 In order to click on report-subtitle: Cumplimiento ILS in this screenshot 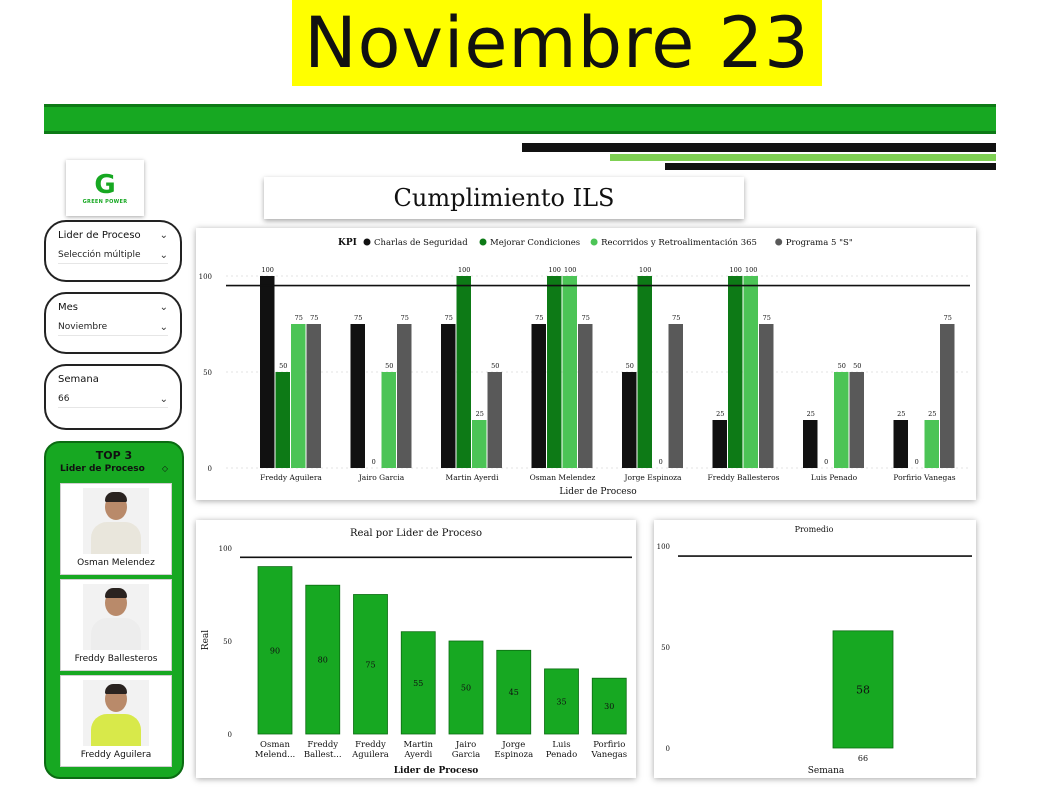, I will do `click(504, 198)`.